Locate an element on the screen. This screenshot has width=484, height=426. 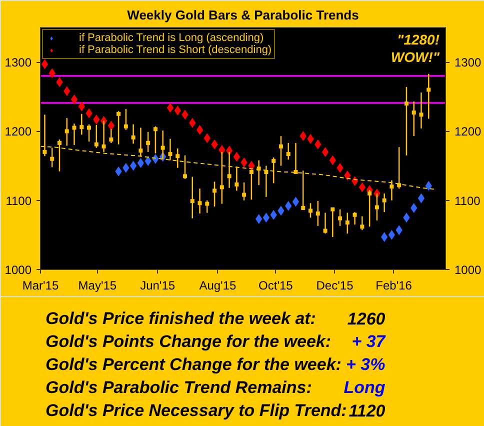
y2-tick-label: 1300 is located at coordinates (468, 63).